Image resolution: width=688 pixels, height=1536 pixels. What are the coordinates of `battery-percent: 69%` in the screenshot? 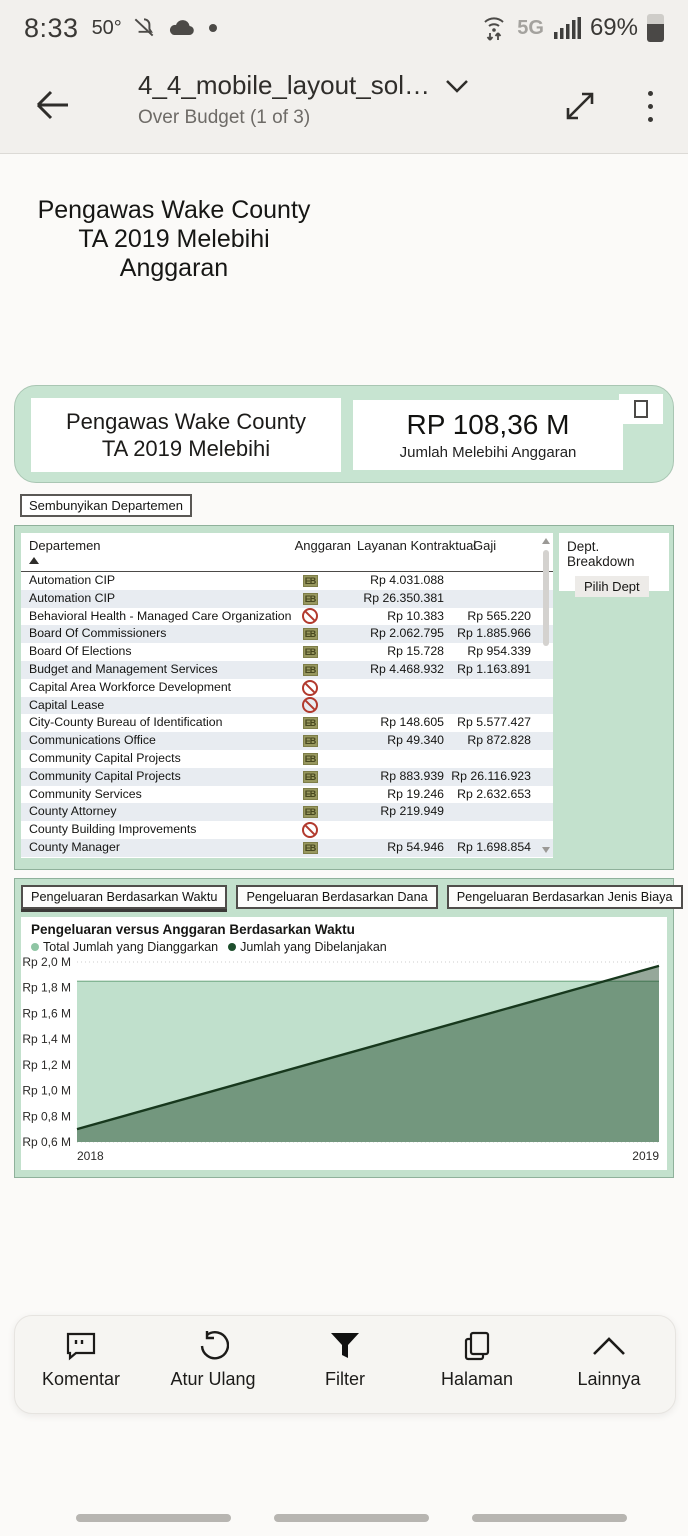 It's located at (613, 27).